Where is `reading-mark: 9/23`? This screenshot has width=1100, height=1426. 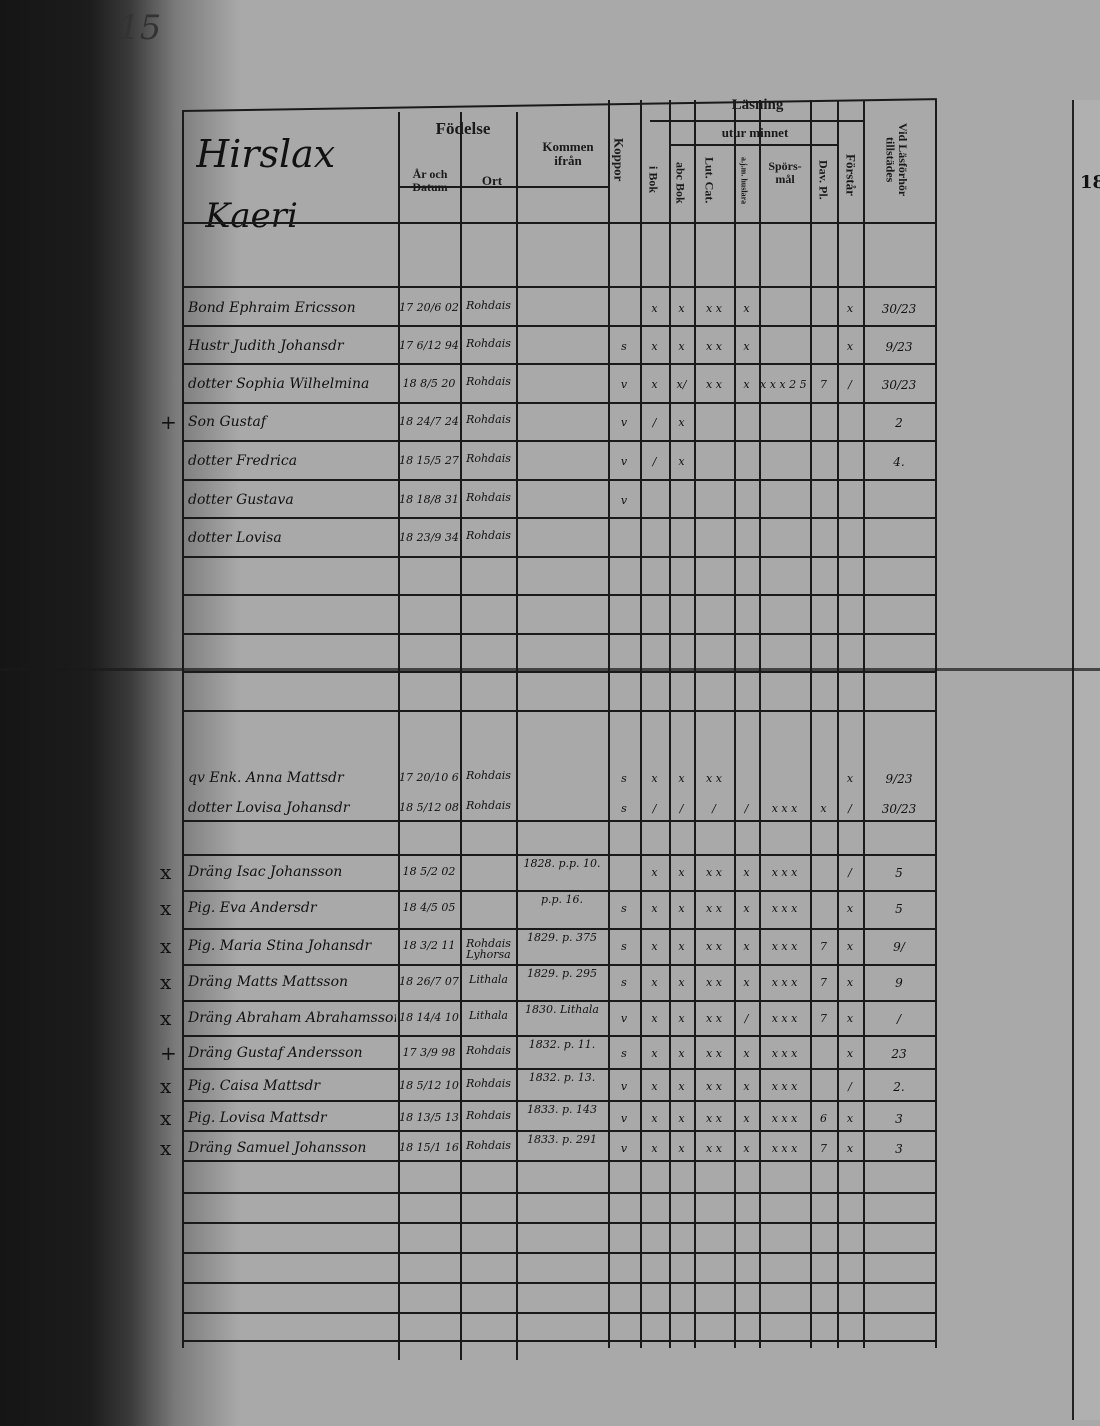
reading-mark: 9/23 is located at coordinates (899, 779).